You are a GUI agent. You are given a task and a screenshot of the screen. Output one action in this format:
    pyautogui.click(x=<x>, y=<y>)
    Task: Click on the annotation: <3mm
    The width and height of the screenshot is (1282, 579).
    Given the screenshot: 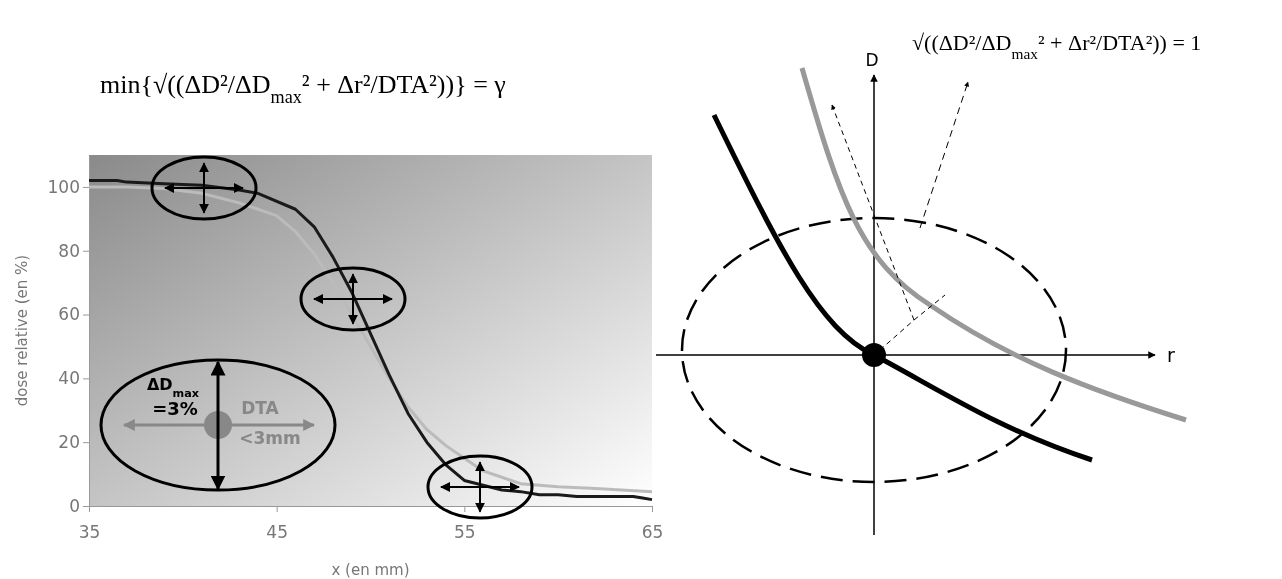 What is the action you would take?
    pyautogui.click(x=270, y=438)
    